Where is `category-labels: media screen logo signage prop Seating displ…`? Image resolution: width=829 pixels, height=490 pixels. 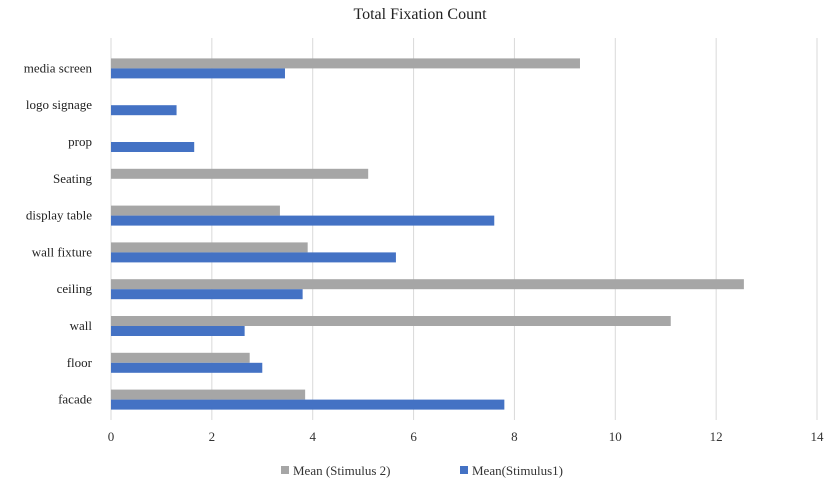 category-labels: media screen logo signage prop Seating displ… is located at coordinates (58, 233).